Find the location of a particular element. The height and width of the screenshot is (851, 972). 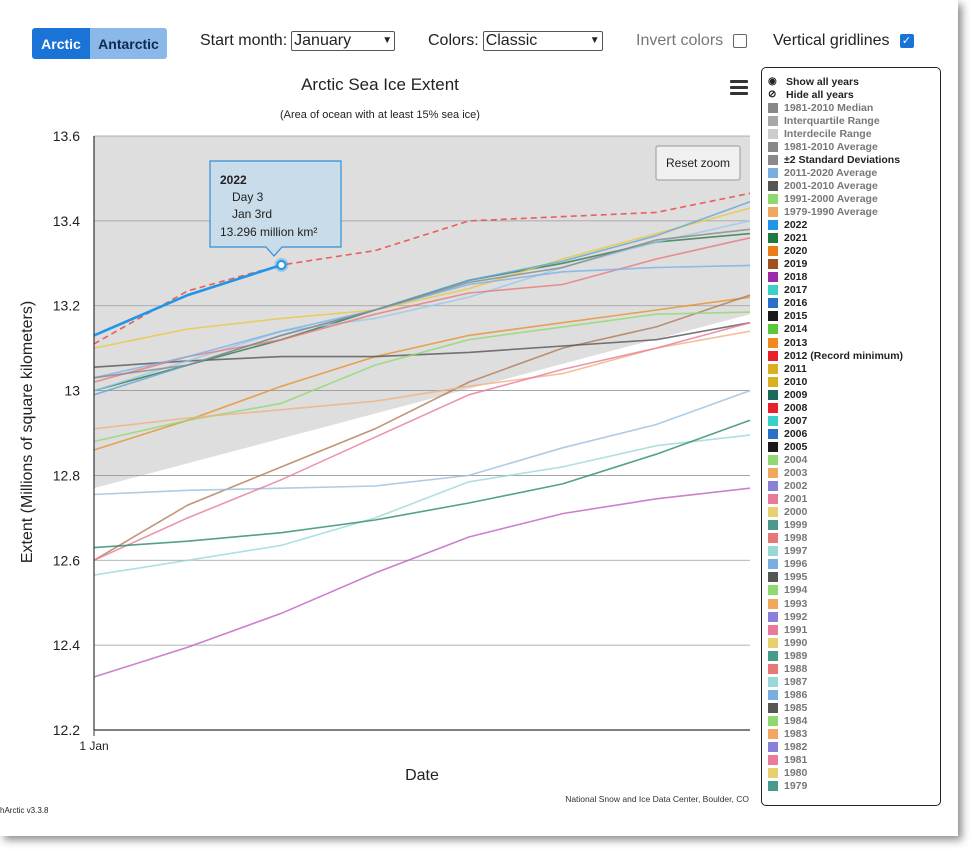

legend-item: 1979 is located at coordinates (787, 786).